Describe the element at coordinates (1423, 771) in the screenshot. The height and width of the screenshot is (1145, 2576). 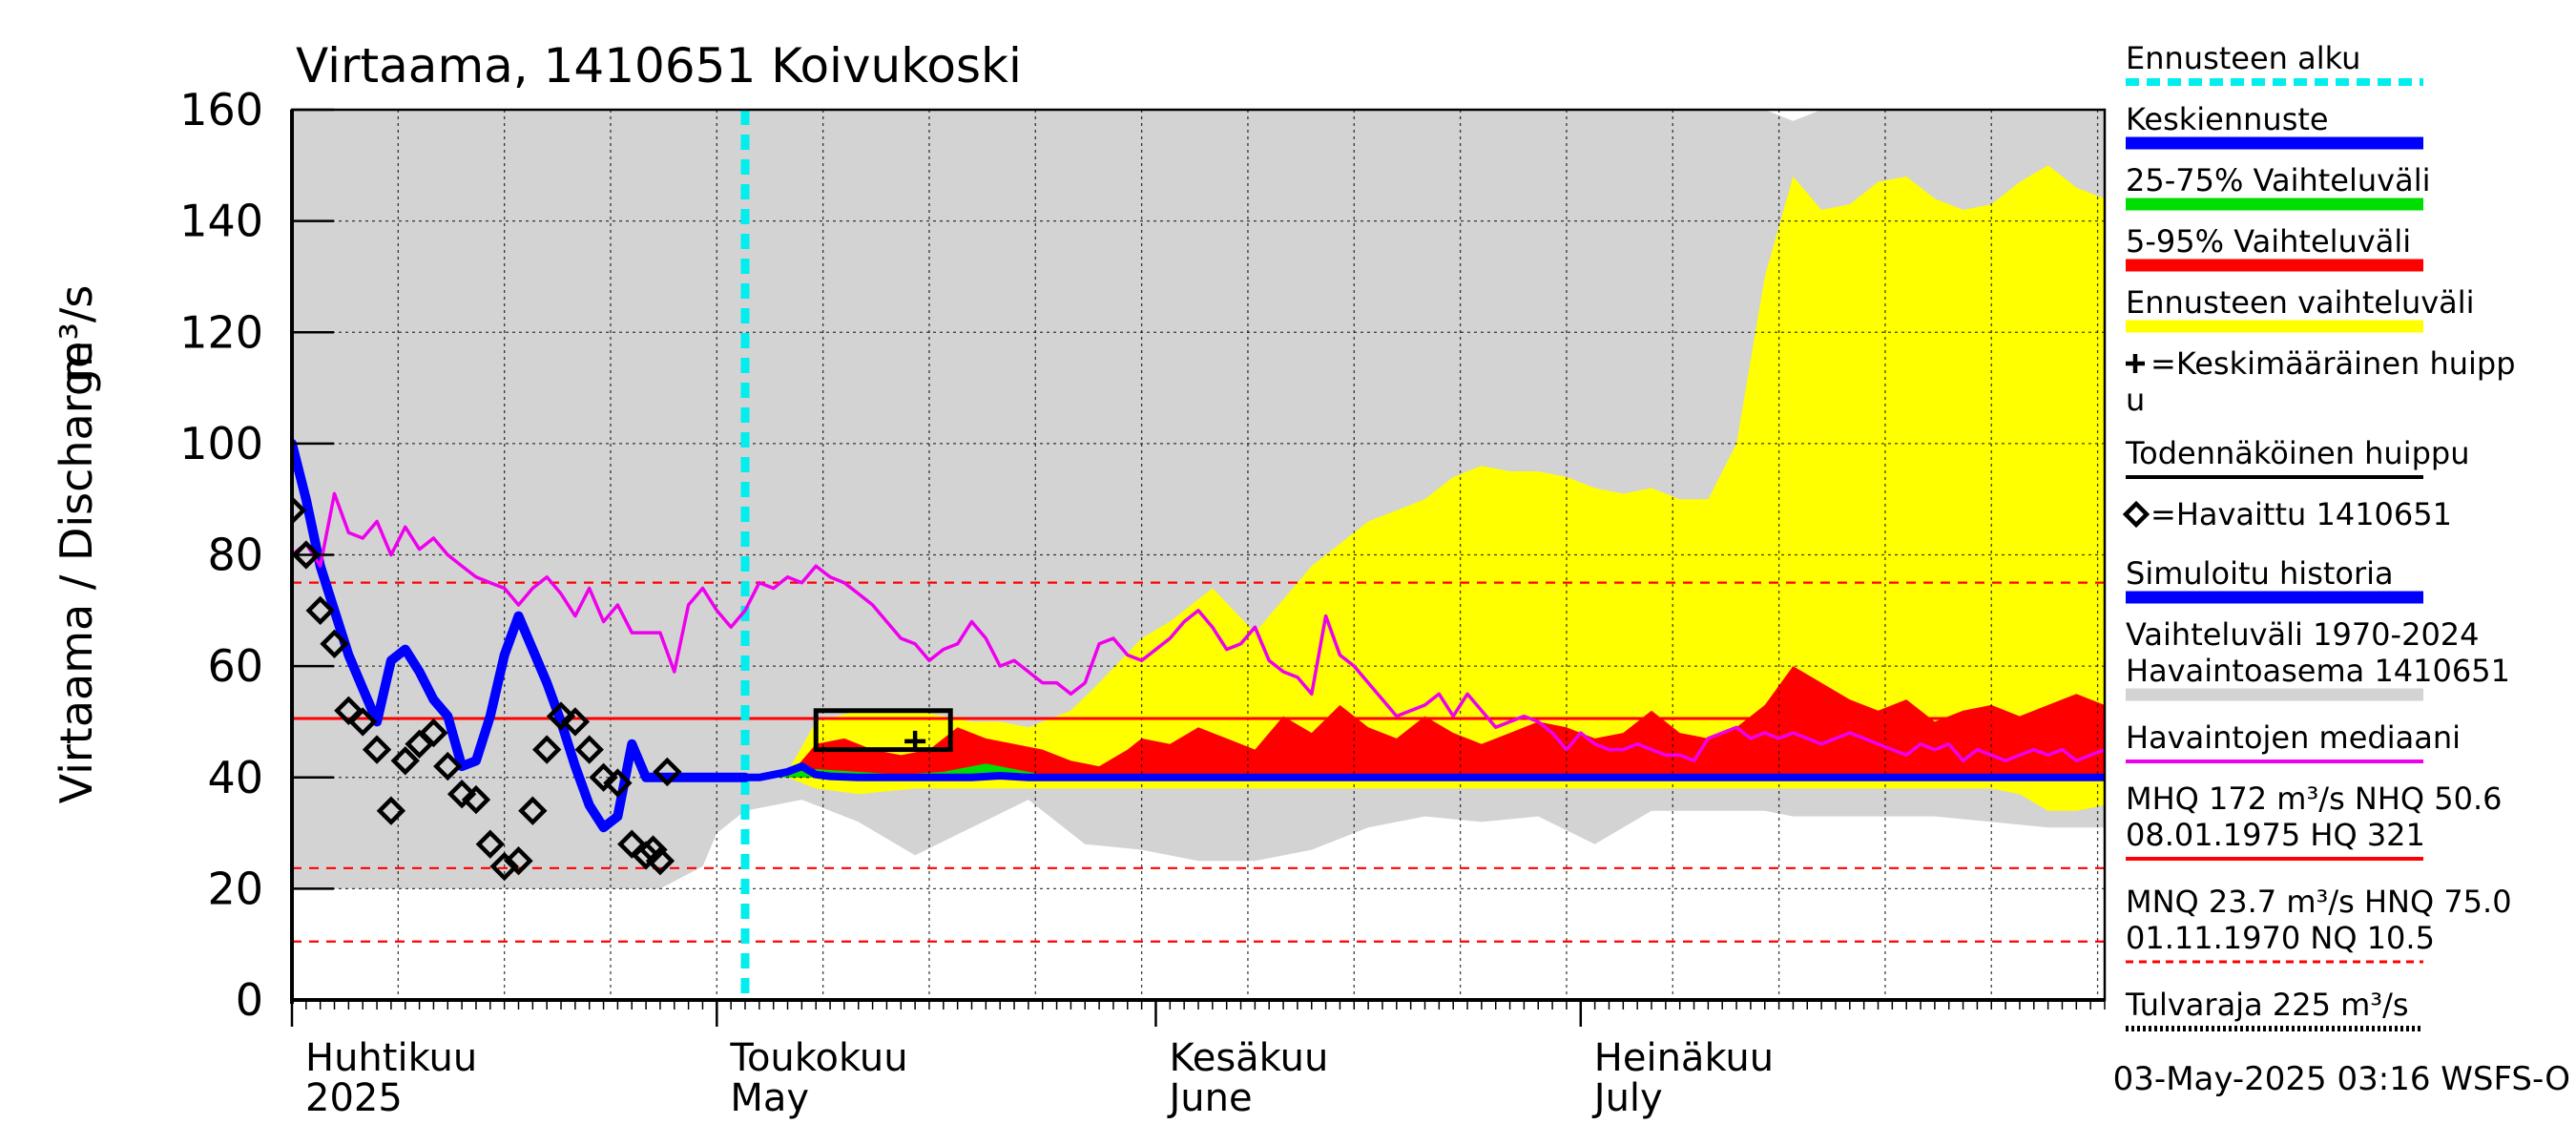
I see `series-keskiennuste` at that location.